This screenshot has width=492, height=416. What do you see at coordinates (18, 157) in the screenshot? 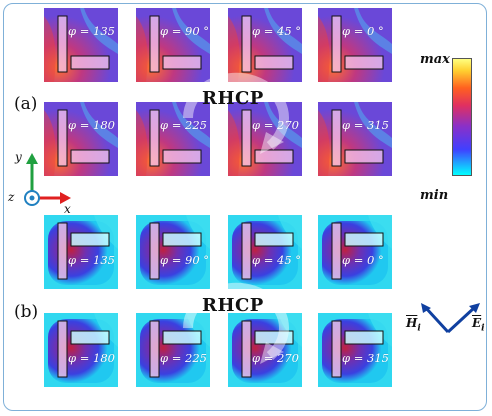
I see `axis-y-label: y` at bounding box center [18, 157].